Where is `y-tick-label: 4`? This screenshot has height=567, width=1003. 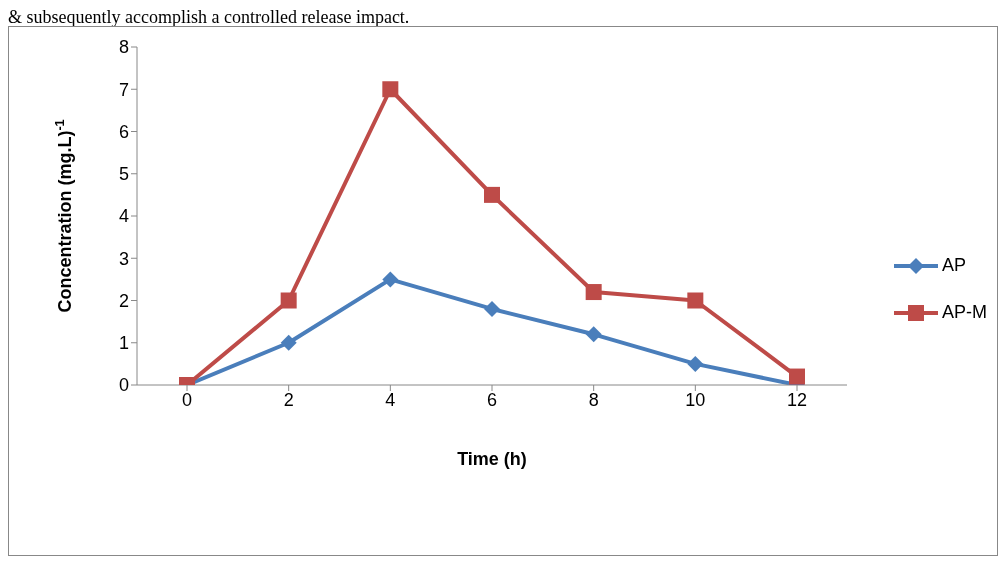
y-tick-label: 4 is located at coordinates (123, 216).